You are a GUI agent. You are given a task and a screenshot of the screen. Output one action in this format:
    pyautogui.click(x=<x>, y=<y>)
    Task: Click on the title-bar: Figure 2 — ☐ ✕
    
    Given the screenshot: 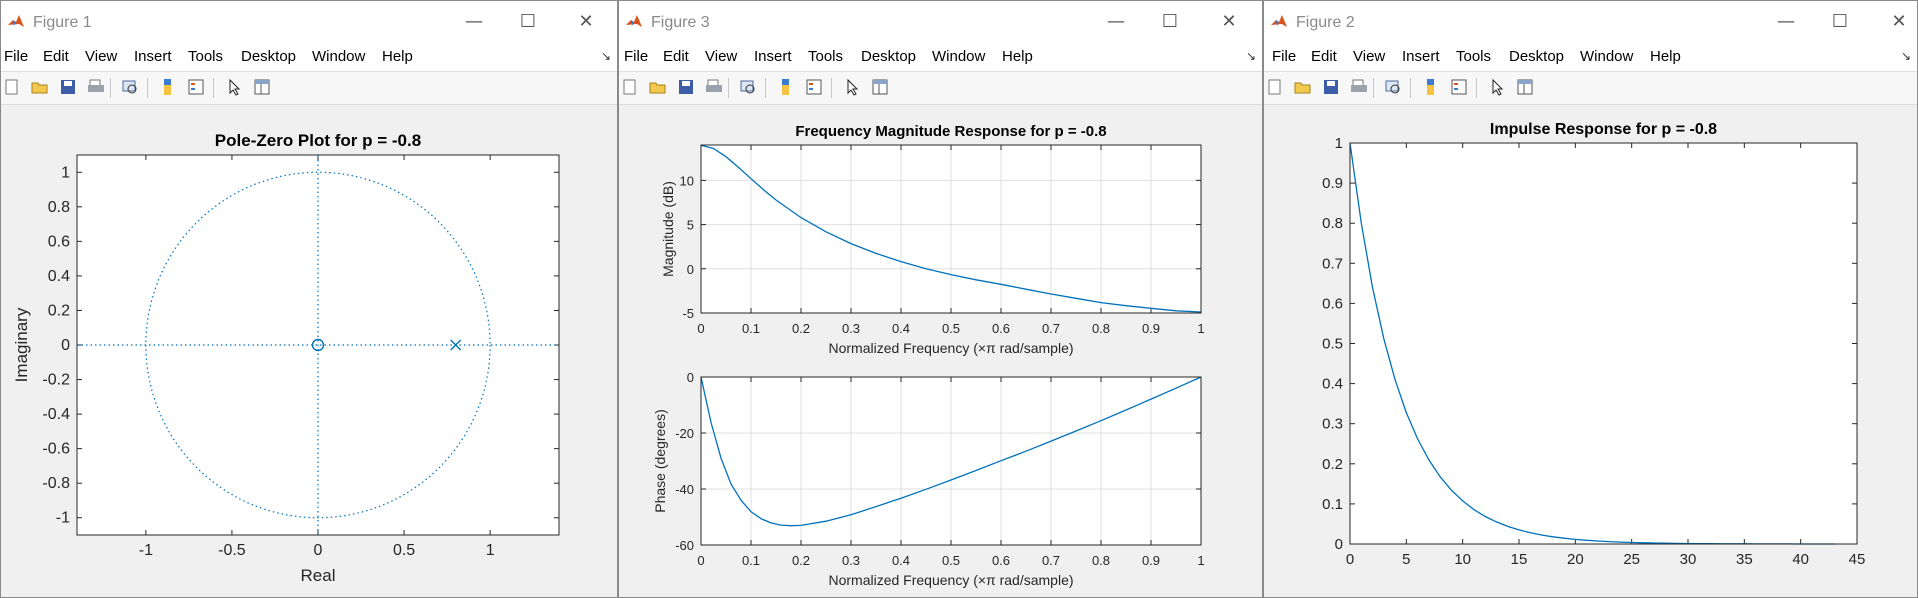 What is the action you would take?
    pyautogui.click(x=1590, y=22)
    